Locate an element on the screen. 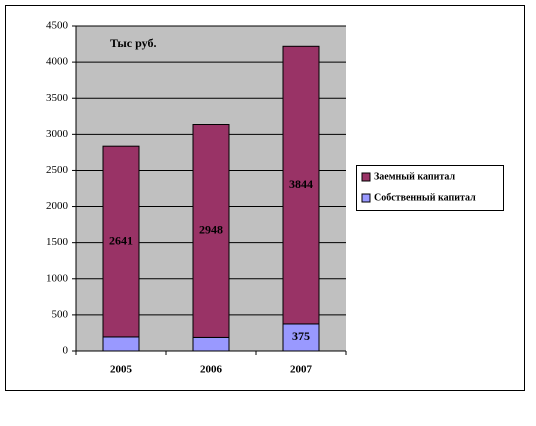  y-tick-label: 4500 is located at coordinates (57, 26).